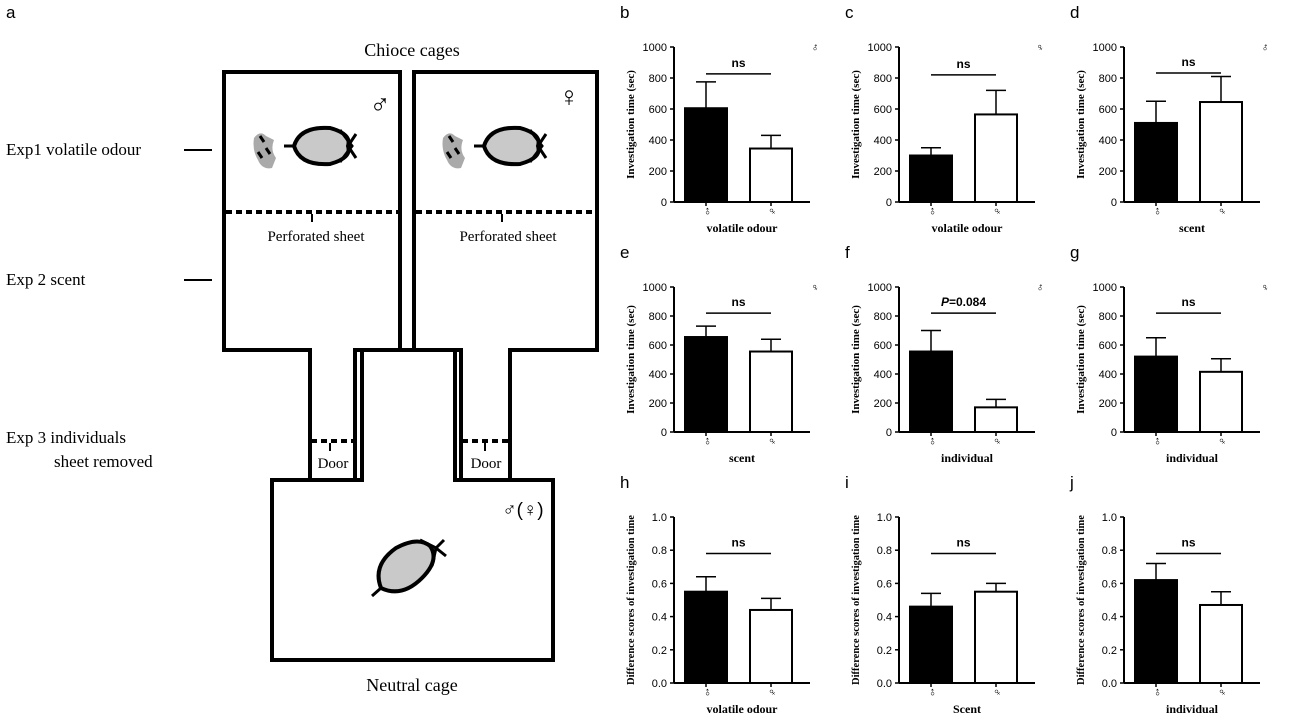  I want to click on gerbil-icon-neutral, so click(409, 568).